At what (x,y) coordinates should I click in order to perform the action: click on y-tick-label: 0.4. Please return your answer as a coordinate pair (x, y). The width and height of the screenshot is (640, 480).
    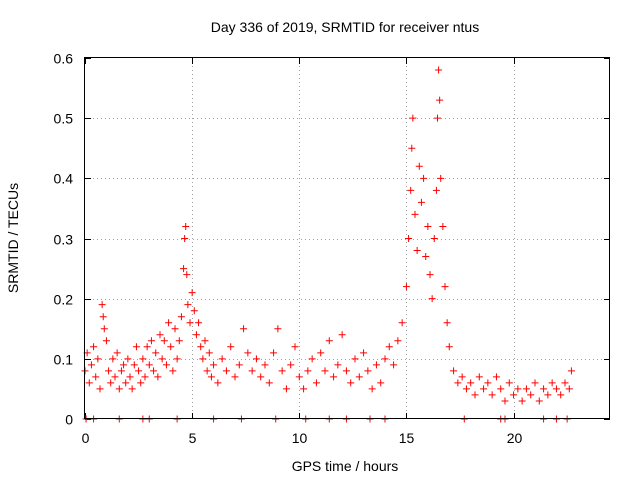
    Looking at the image, I should click on (64, 179).